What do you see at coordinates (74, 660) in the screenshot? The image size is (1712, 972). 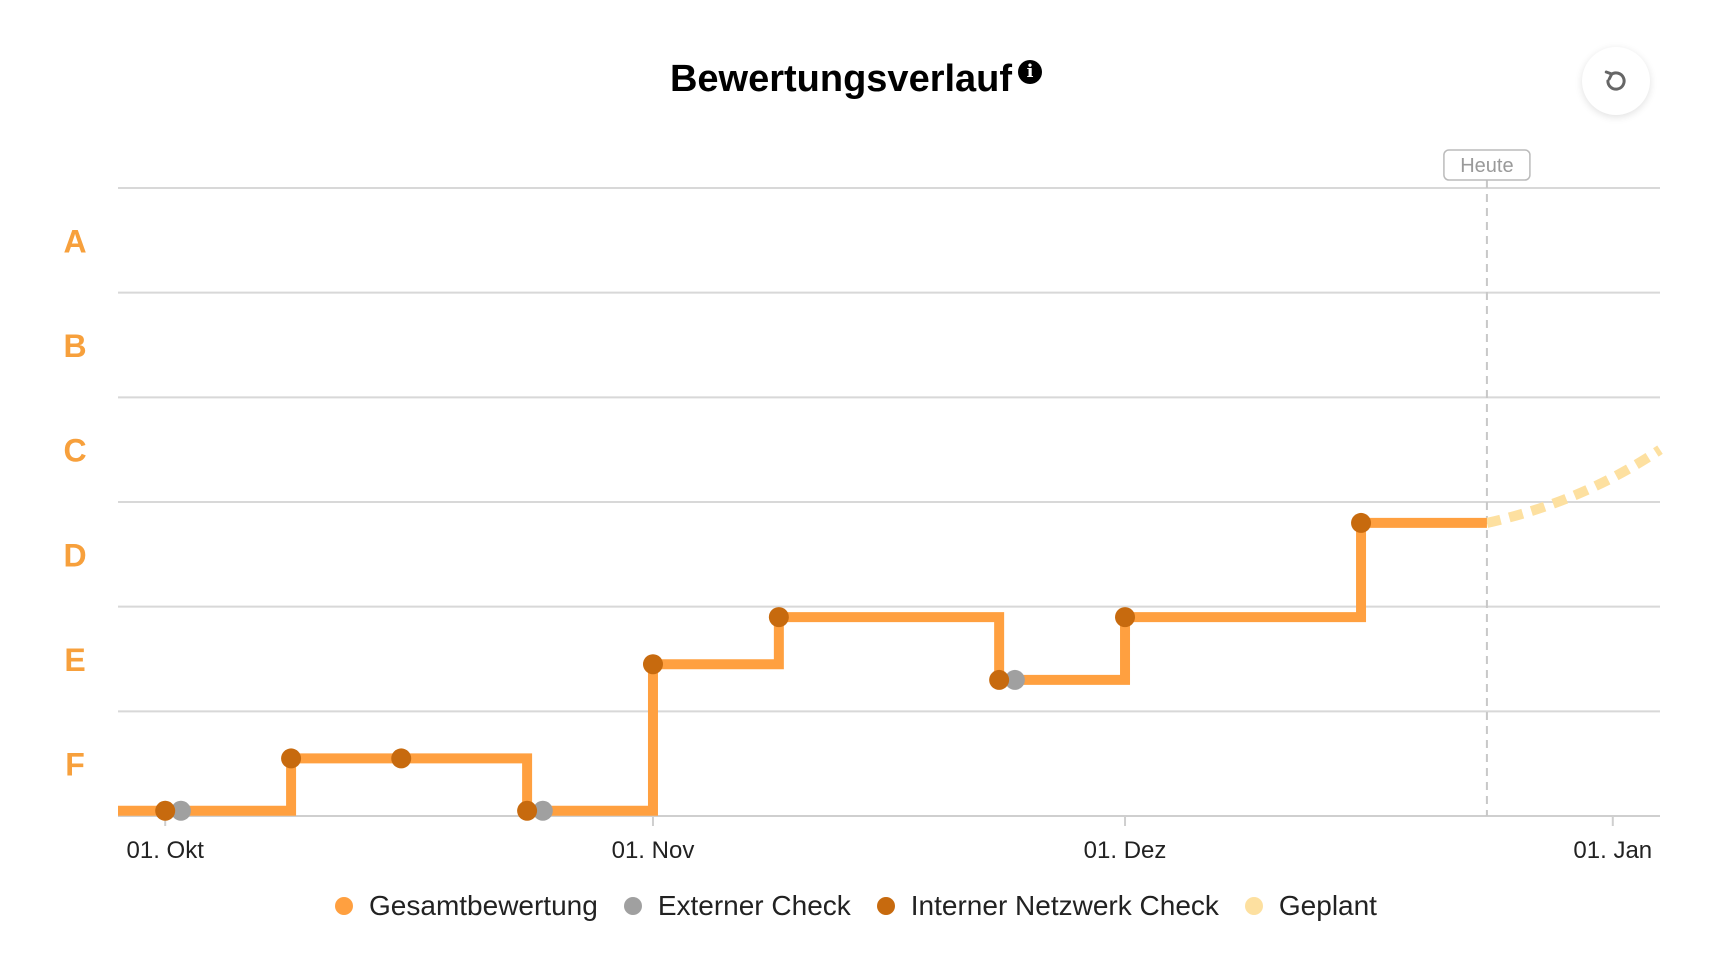 I see `y-tick-label-e: E` at bounding box center [74, 660].